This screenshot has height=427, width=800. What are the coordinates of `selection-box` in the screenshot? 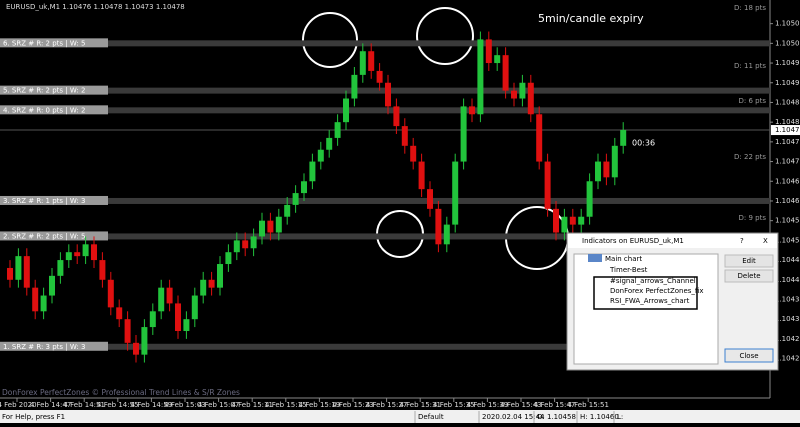 It's located at (645, 293).